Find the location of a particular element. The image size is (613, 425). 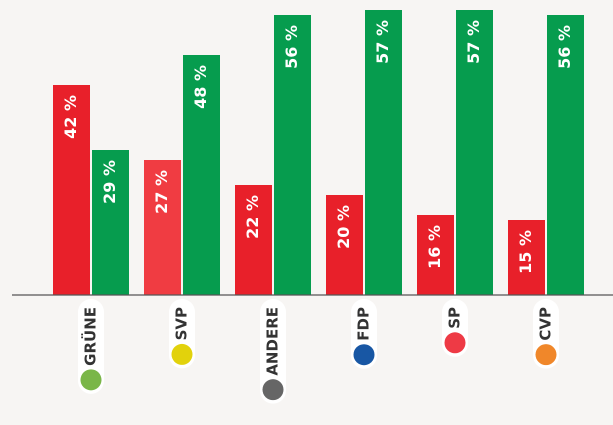

value-label: 29 % is located at coordinates (109, 182).